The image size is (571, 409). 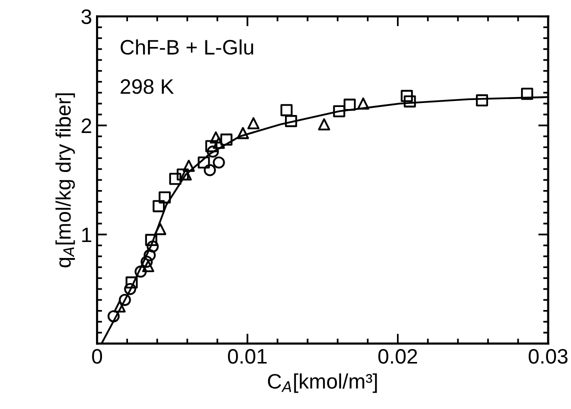 I want to click on y-axis-title: q$_{A}$[mol/kg dry fiber], so click(x=65, y=180).